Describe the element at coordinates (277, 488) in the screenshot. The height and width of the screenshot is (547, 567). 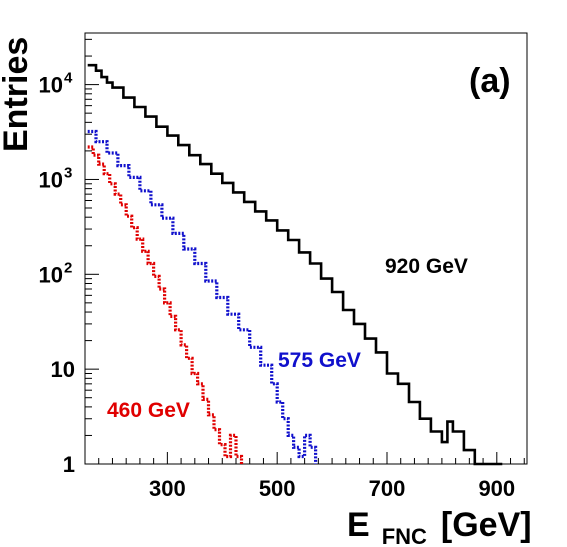
I see `x-tick-label: 500` at that location.